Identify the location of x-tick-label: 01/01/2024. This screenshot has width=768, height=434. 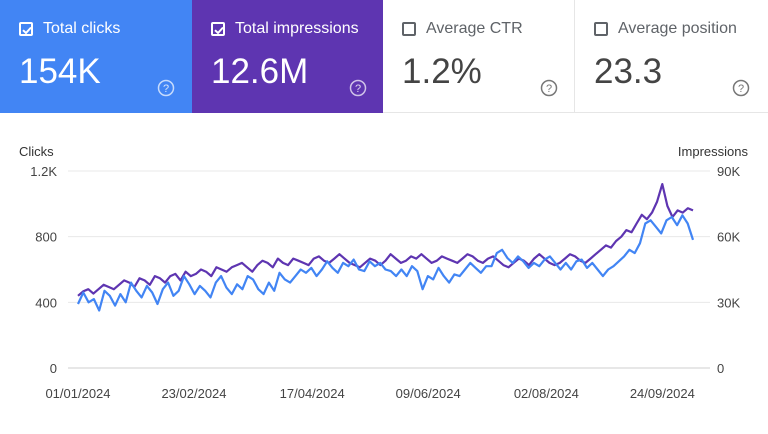
(77, 393).